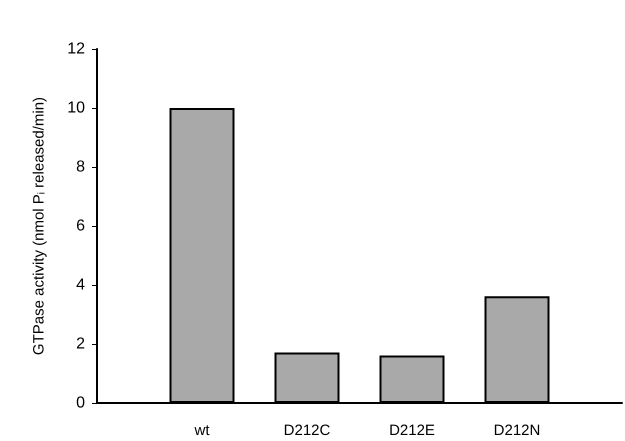  What do you see at coordinates (39, 226) in the screenshot?
I see `y-axis-title: GTPase activity (nmol Pi released/min)` at bounding box center [39, 226].